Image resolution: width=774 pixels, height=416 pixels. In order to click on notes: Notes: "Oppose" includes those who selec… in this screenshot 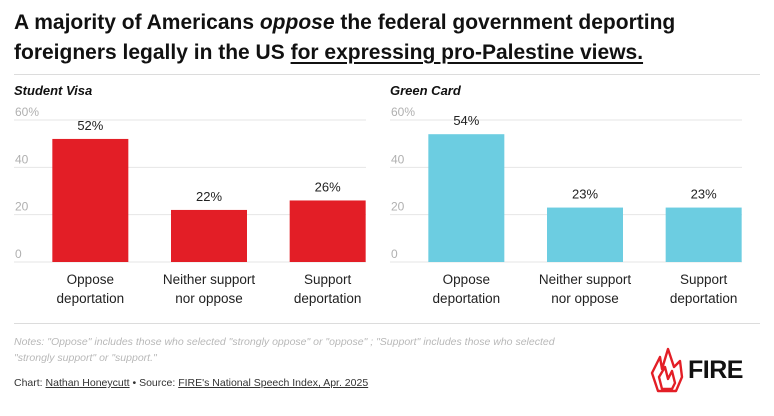, I will do `click(284, 350)`.